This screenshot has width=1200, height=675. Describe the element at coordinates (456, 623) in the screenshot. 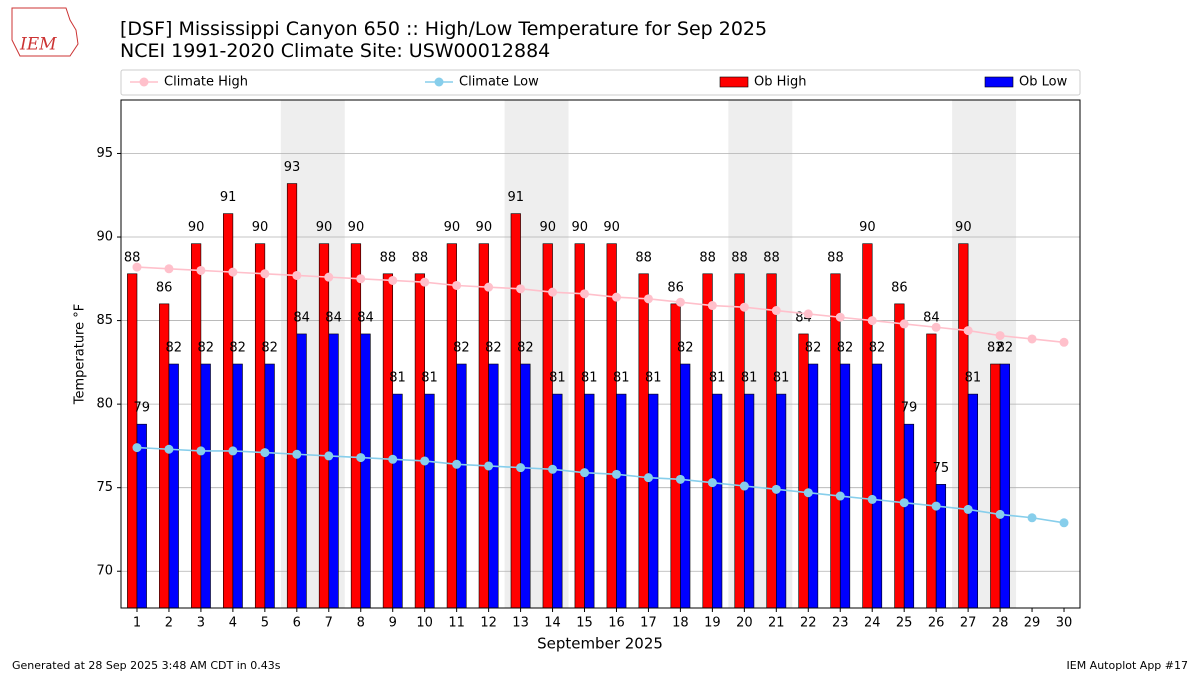

I see `x-tick-label: 11` at that location.